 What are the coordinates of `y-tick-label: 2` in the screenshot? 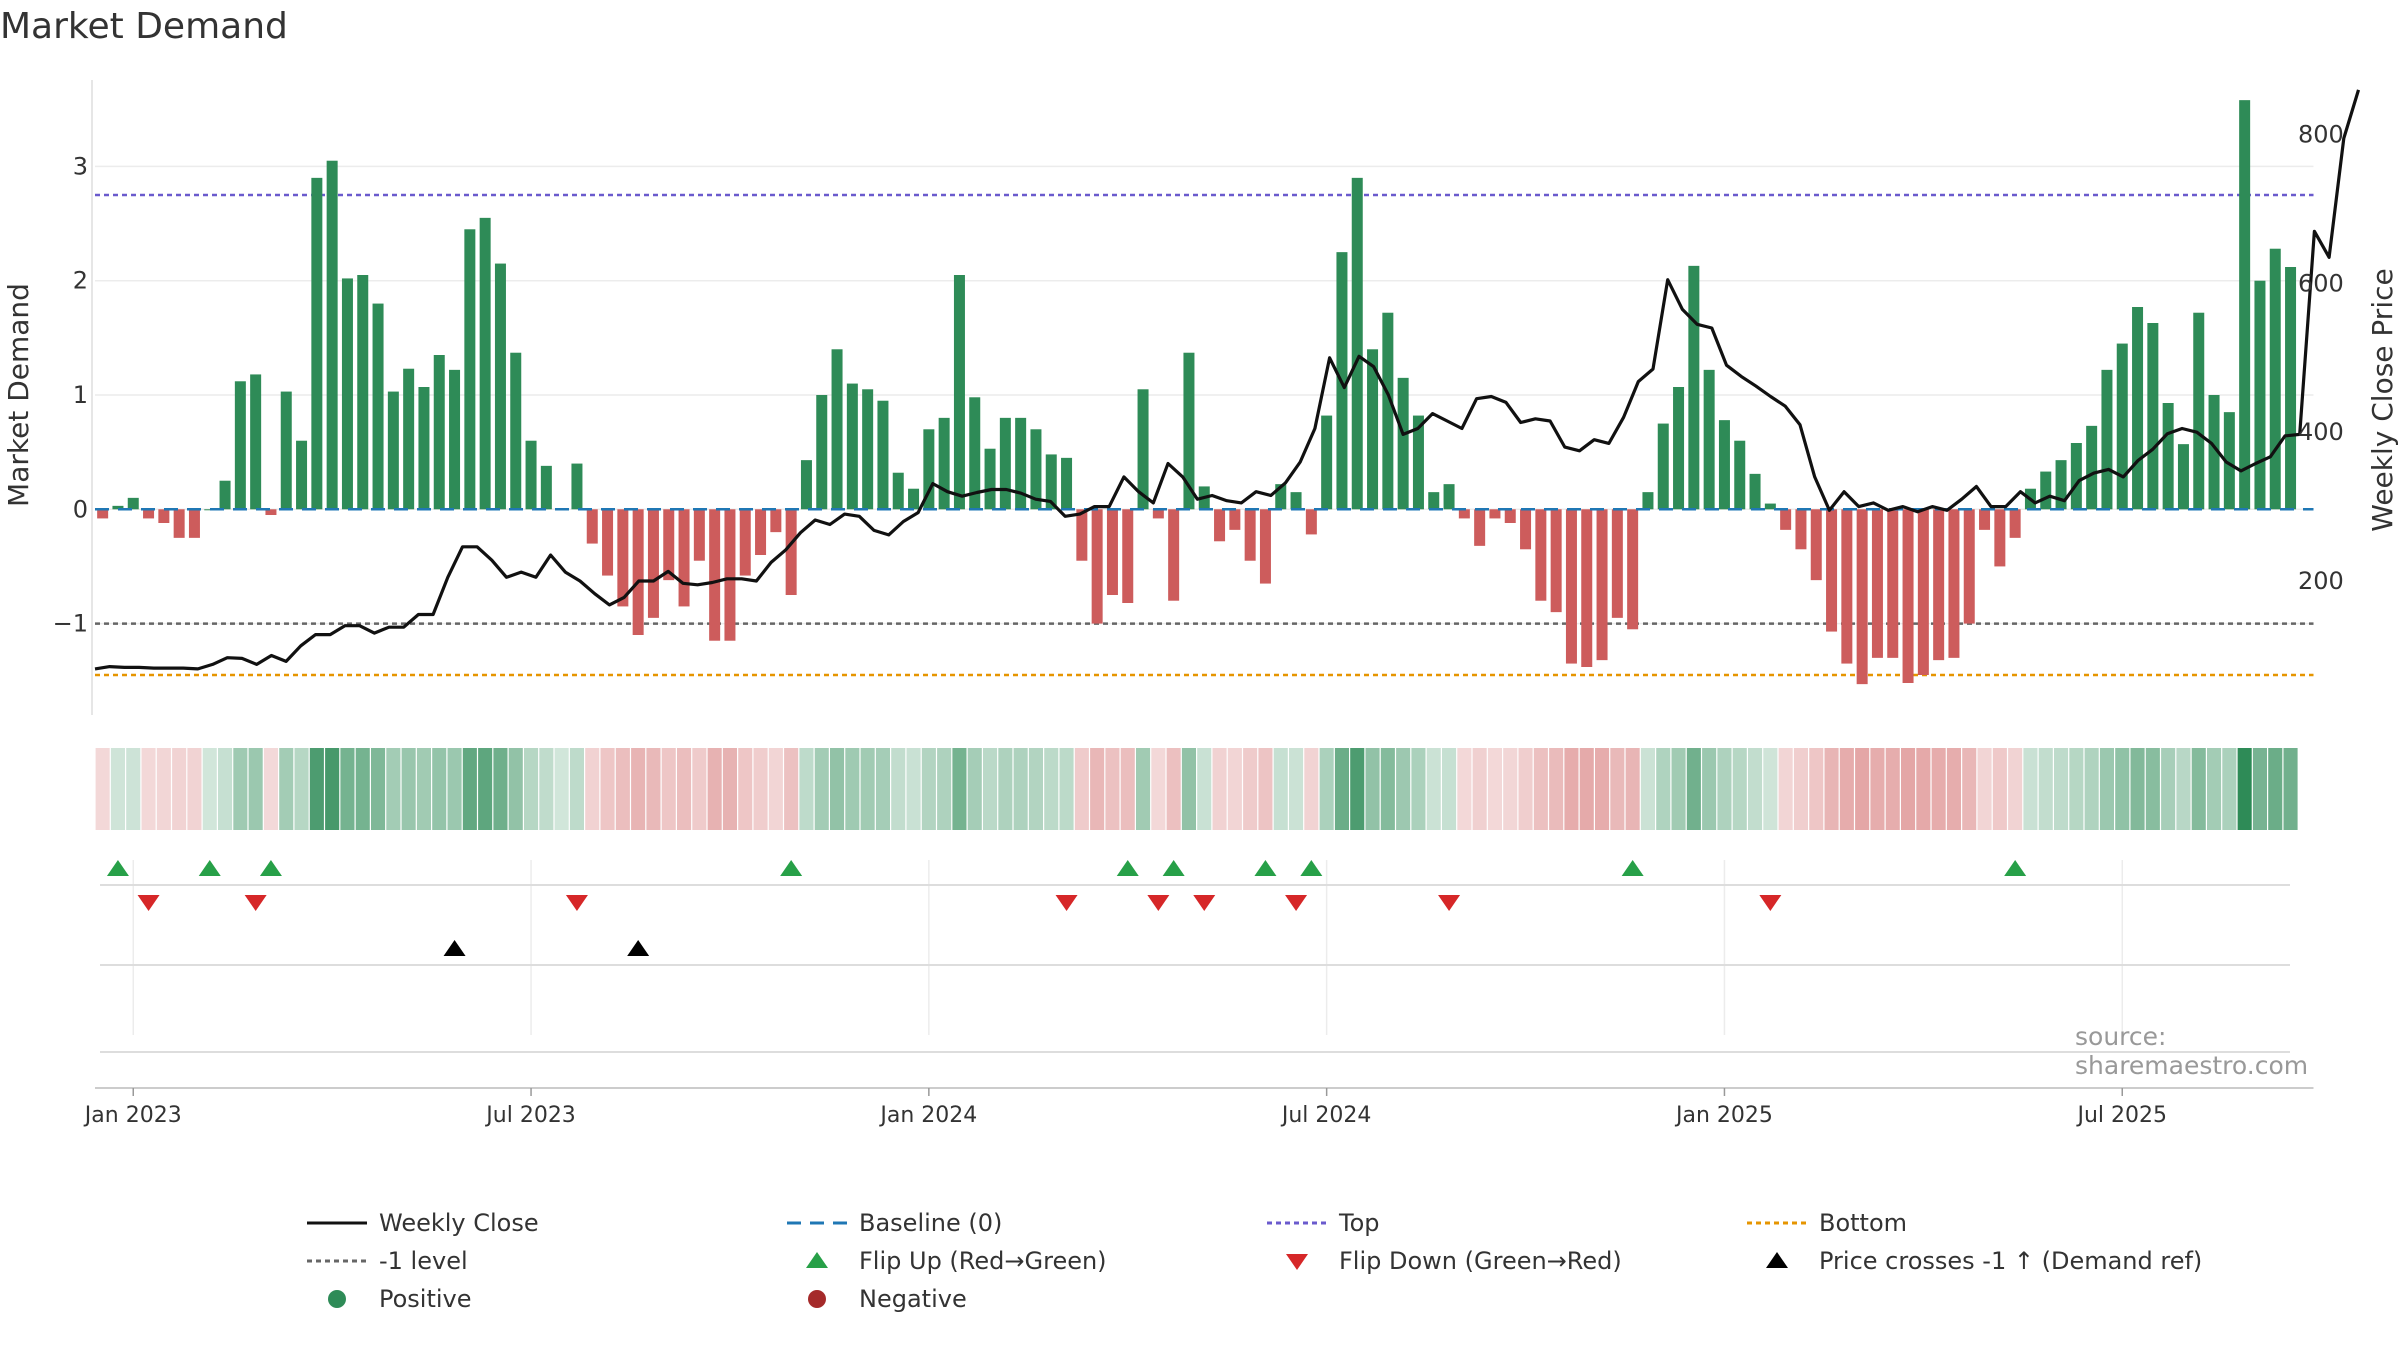 It's located at (80, 281).